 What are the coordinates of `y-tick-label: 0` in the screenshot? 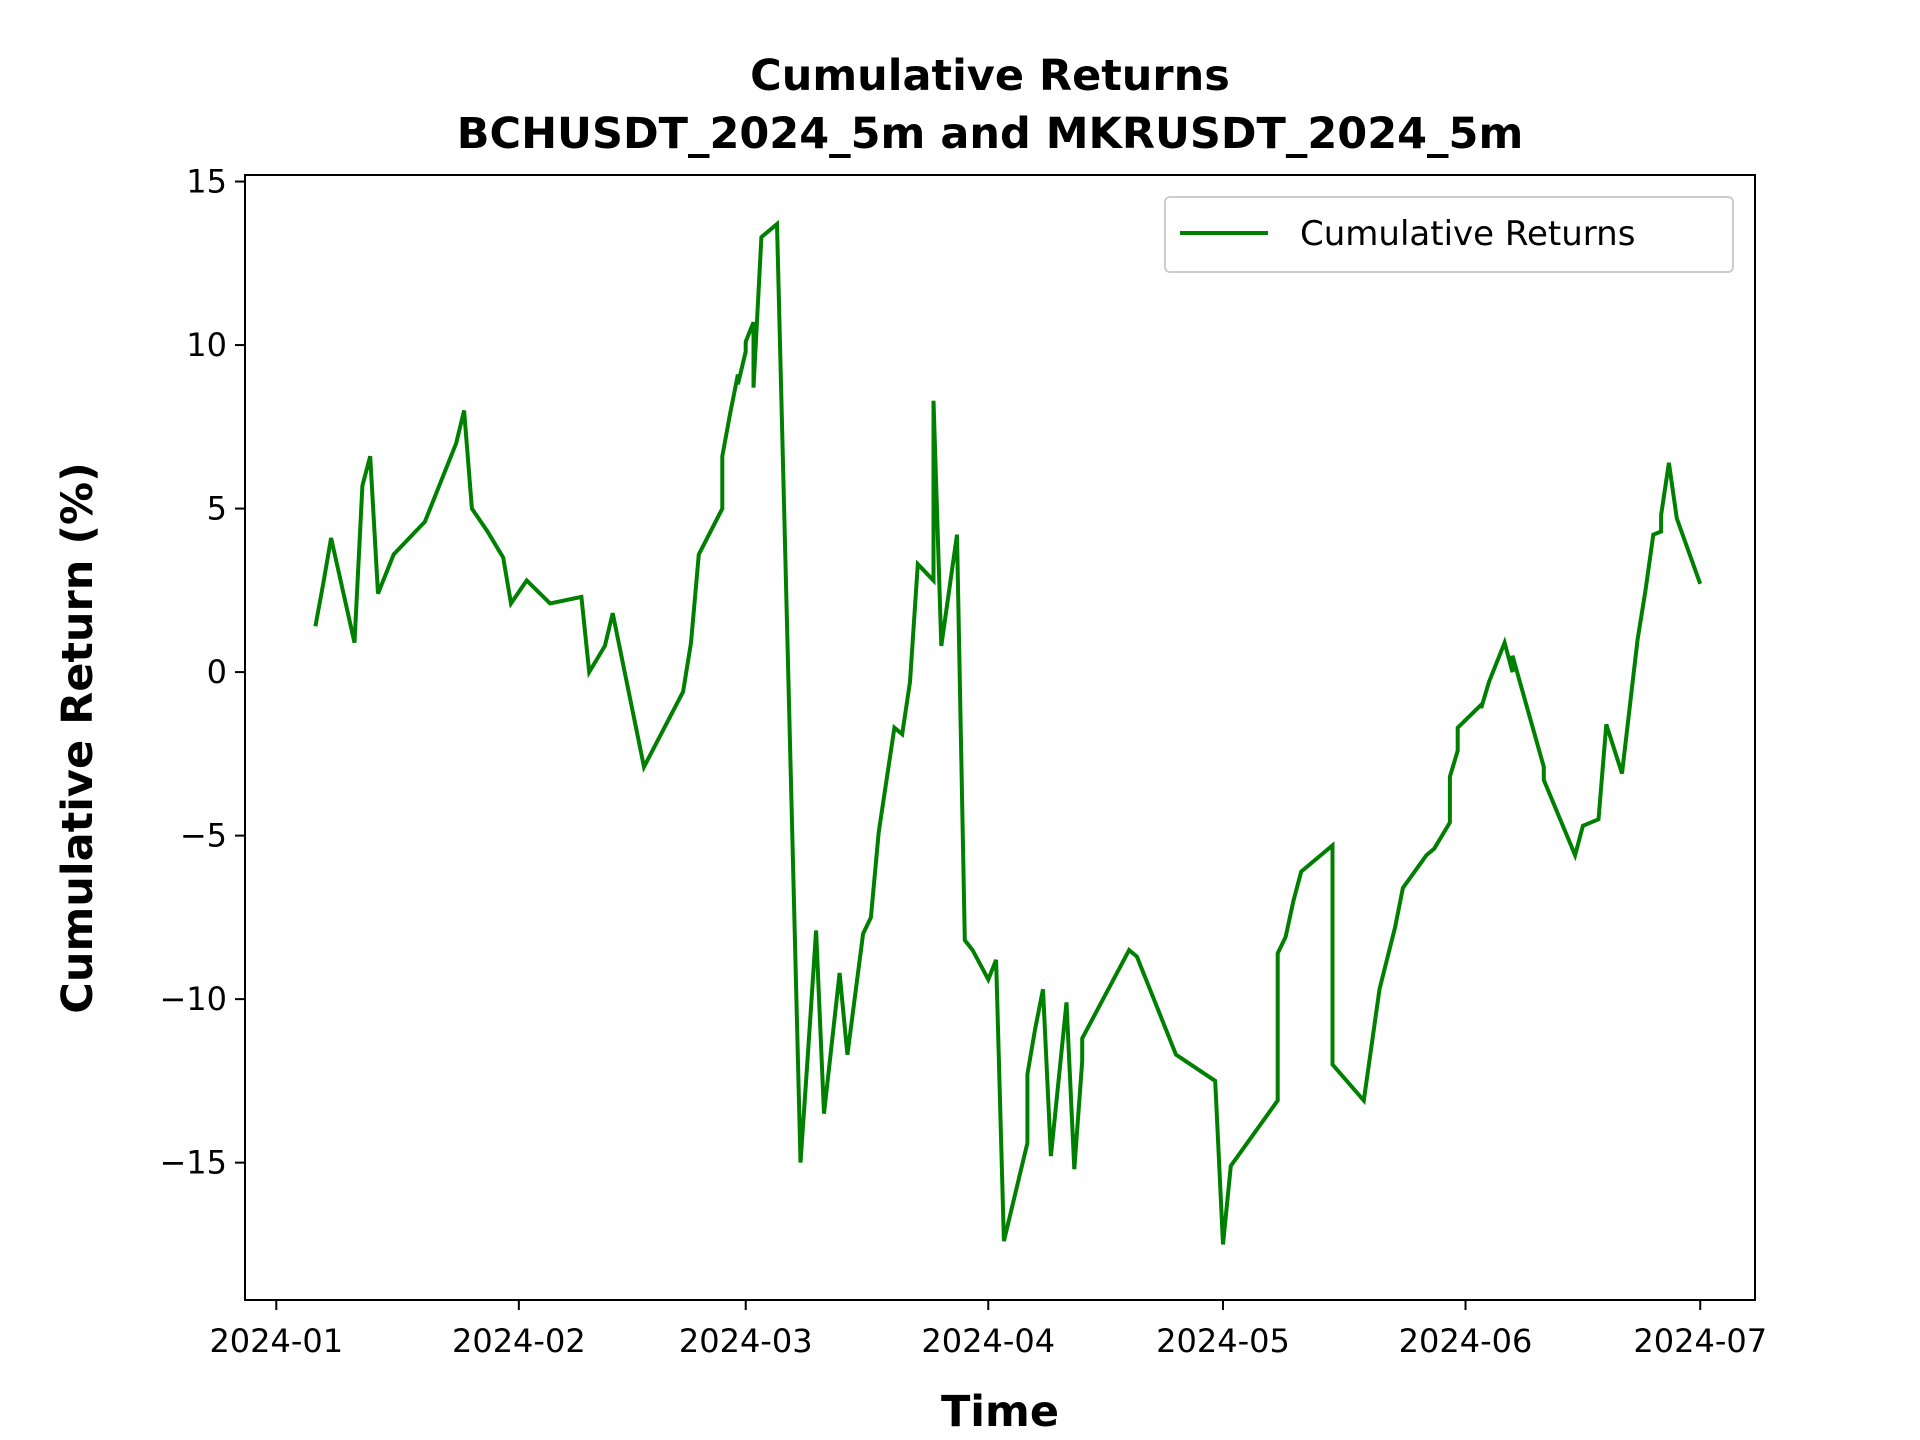 It's located at (217, 672).